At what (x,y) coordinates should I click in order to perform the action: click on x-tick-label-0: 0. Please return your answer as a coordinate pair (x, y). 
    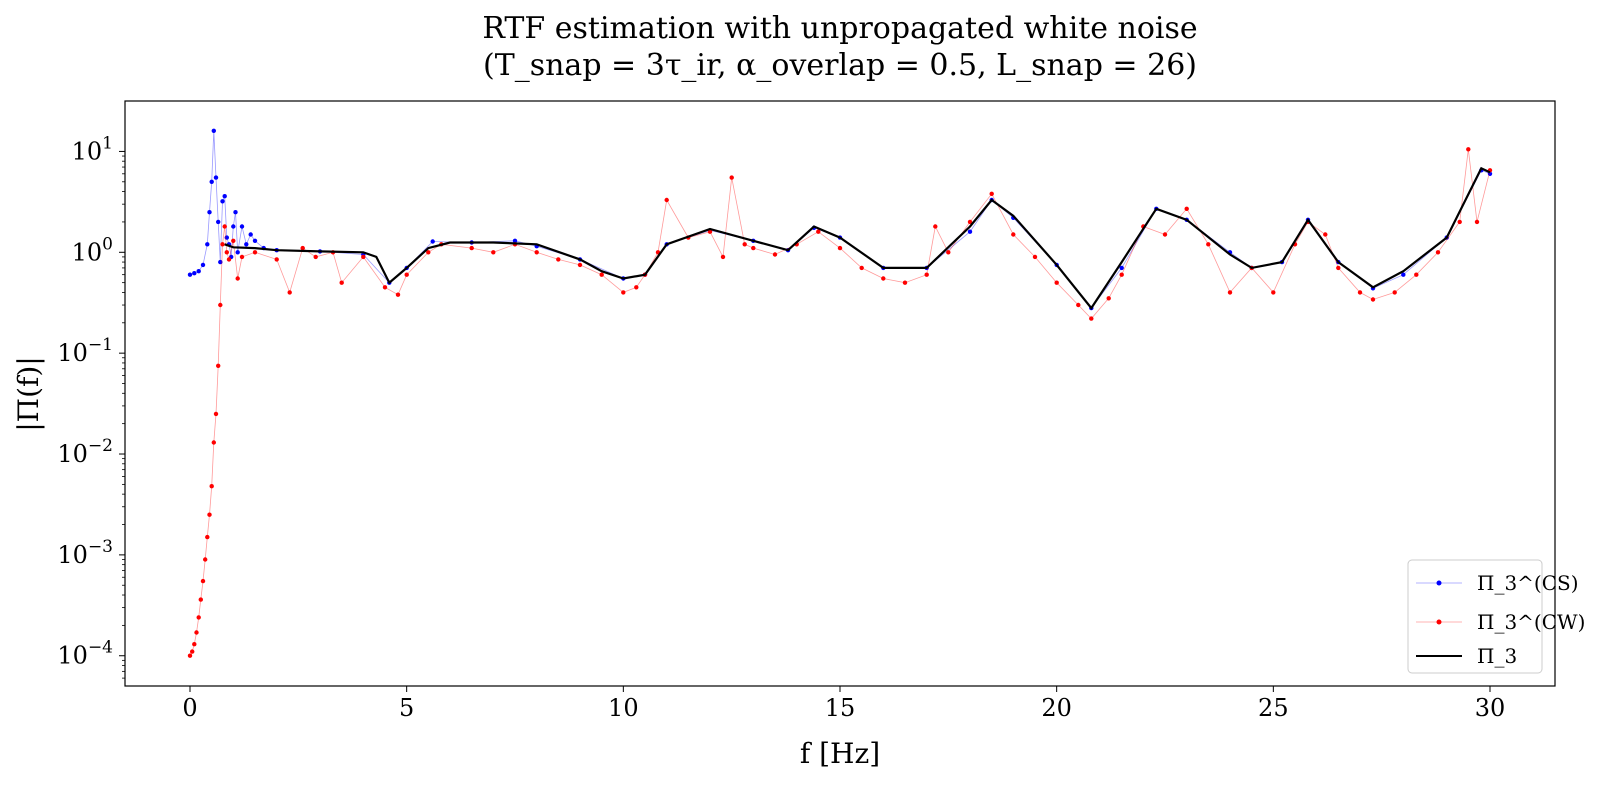
    Looking at the image, I should click on (189, 708).